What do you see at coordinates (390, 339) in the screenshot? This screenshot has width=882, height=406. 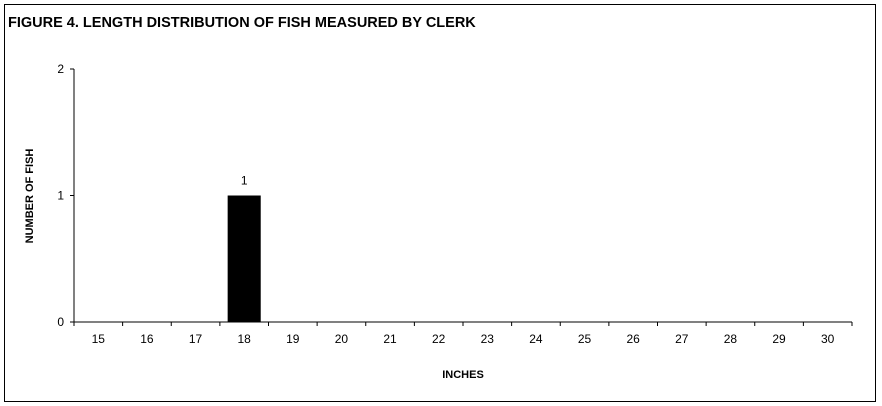 I see `x-tick-label: 21` at bounding box center [390, 339].